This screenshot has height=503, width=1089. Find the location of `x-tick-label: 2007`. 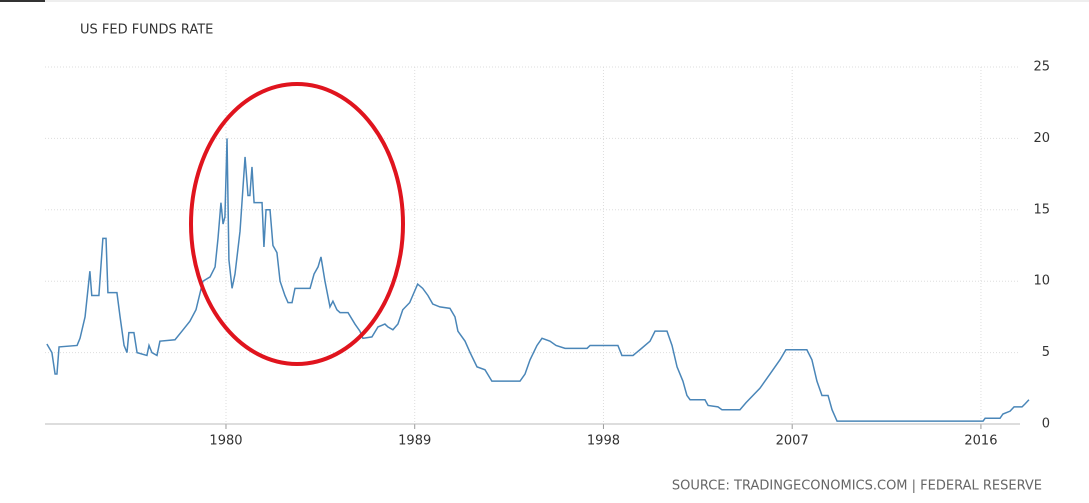

x-tick-label: 2007 is located at coordinates (792, 441).